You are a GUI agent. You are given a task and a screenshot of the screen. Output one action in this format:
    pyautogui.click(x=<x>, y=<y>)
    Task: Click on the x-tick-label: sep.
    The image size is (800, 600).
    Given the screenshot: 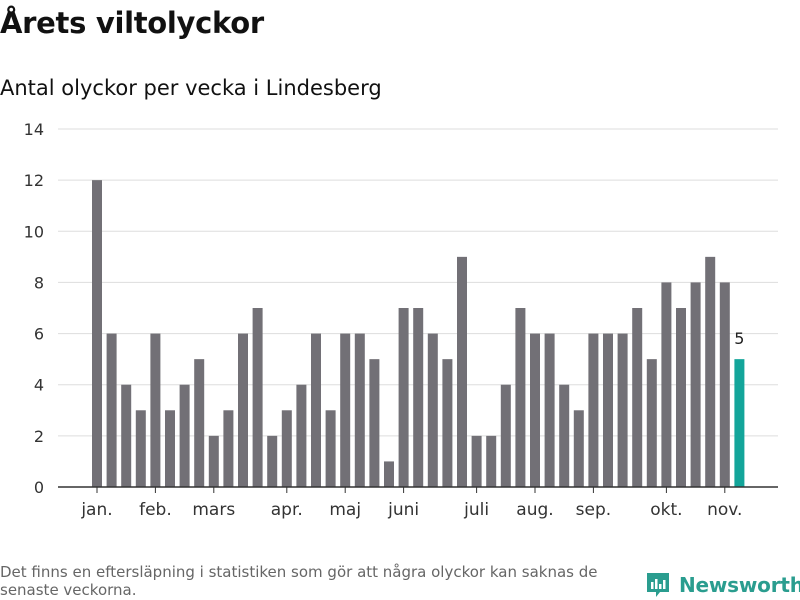 What is the action you would take?
    pyautogui.click(x=594, y=510)
    